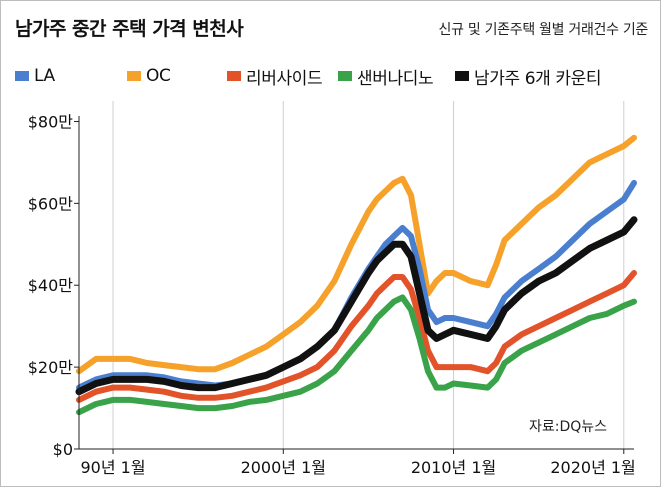 The height and width of the screenshot is (488, 661). What do you see at coordinates (134, 76) in the screenshot?
I see `legend-swatch-OC` at bounding box center [134, 76].